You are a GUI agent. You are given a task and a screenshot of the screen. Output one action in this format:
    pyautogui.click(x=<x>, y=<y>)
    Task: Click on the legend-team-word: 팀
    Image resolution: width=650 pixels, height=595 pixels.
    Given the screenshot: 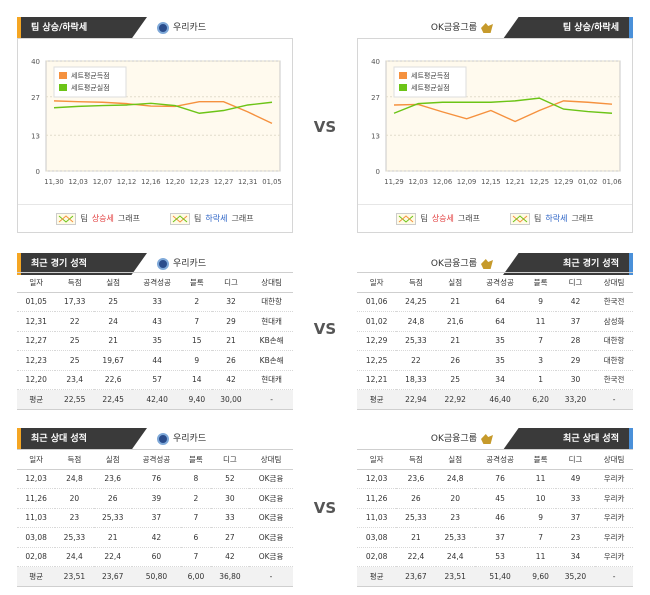 What is the action you would take?
    pyautogui.click(x=538, y=218)
    